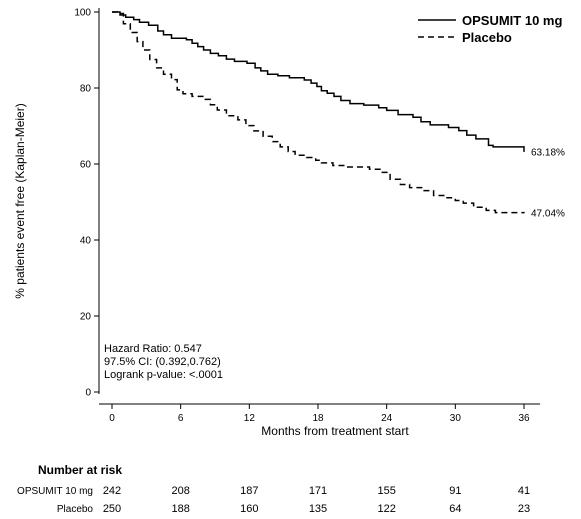  I want to click on confidence-interval-text: 97.5% CI: (0.392,0.762), so click(162, 362).